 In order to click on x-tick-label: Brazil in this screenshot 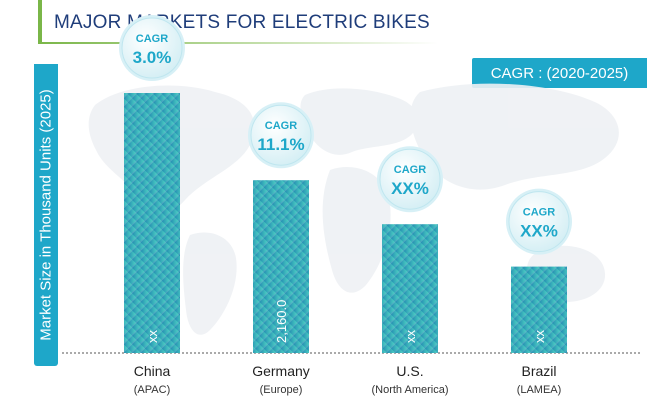, I will do `click(538, 371)`.